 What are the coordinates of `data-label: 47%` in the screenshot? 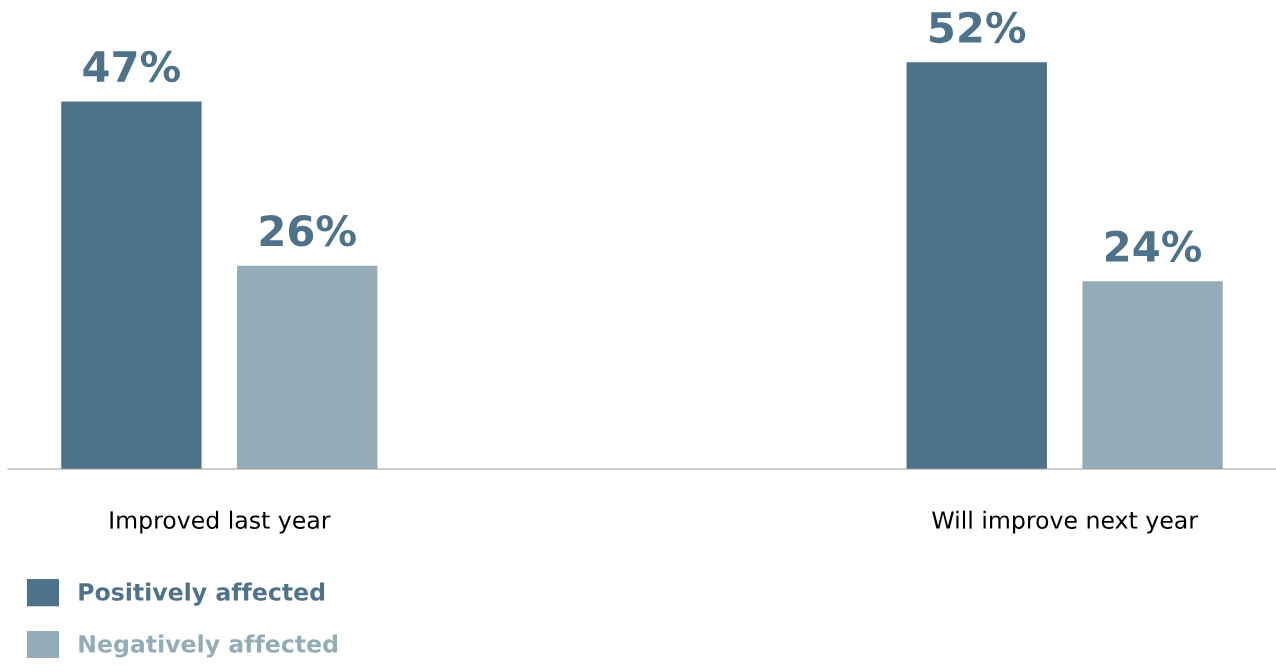 It's located at (131, 66).